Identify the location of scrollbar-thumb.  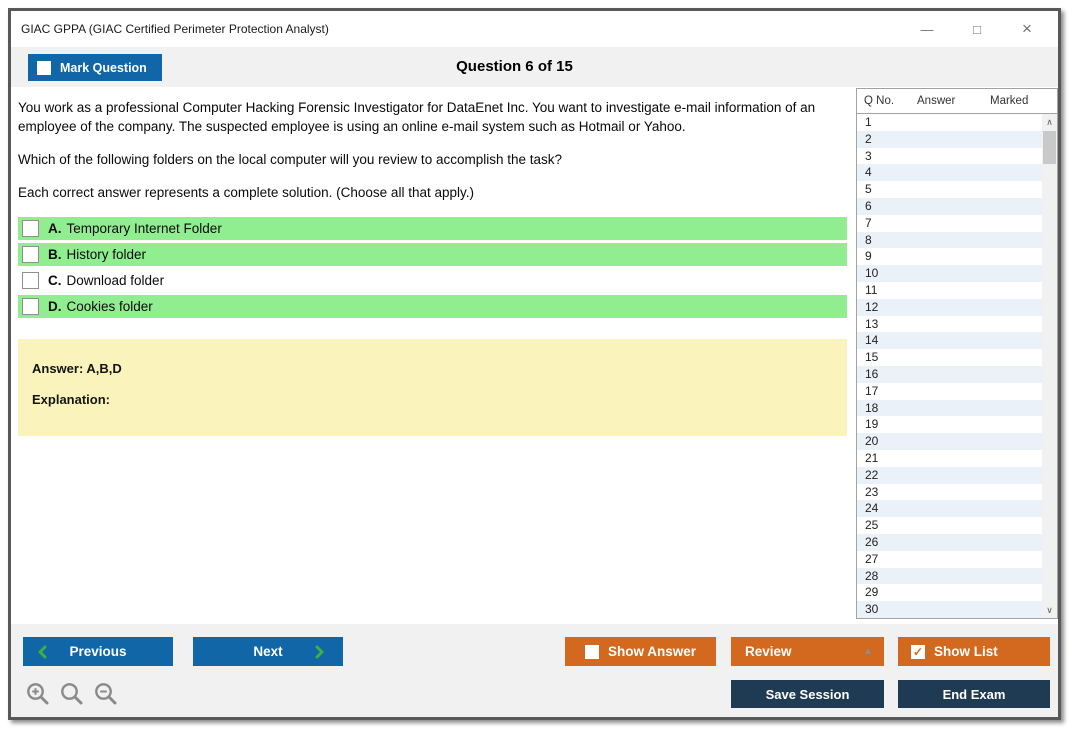
(1049, 147).